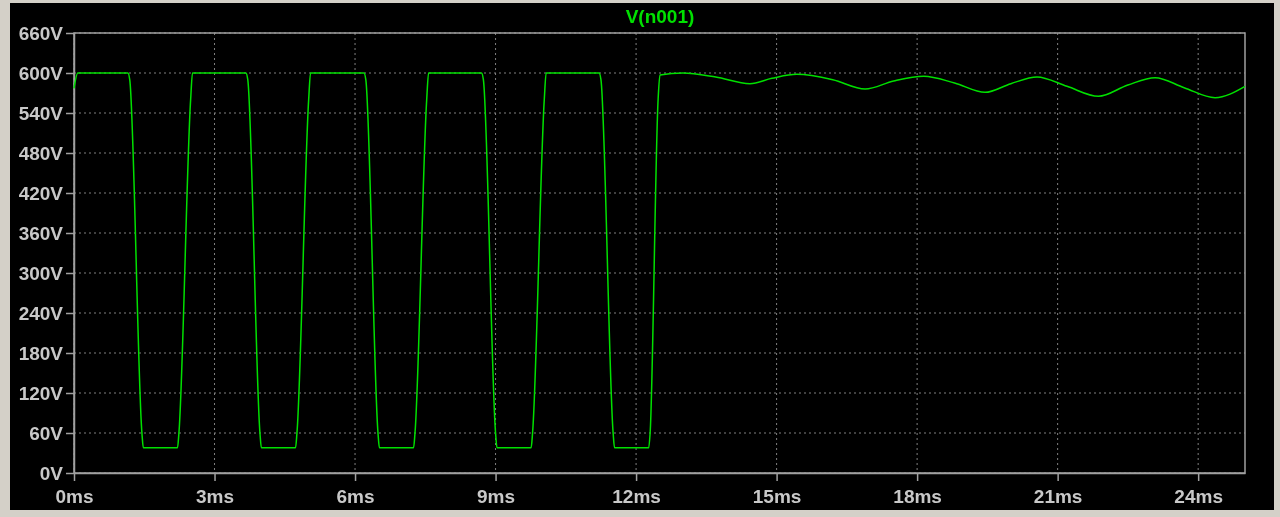 This screenshot has height=517, width=1280. I want to click on y-tick-label: 600V, so click(41, 74).